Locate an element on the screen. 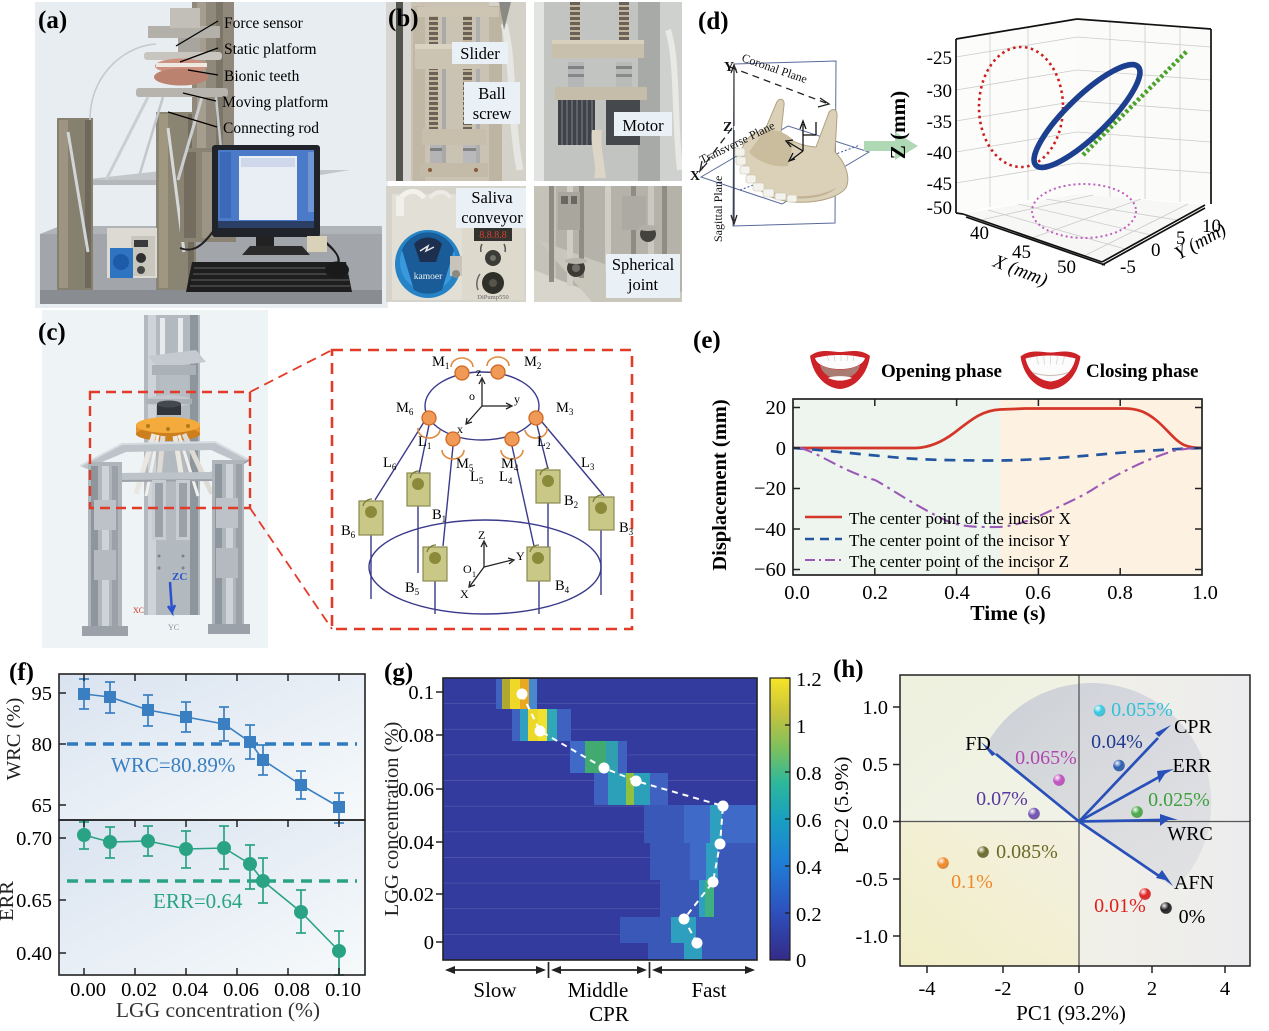 This screenshot has width=1269, height=1031. svg-text: (e) is located at coordinates (707, 340).